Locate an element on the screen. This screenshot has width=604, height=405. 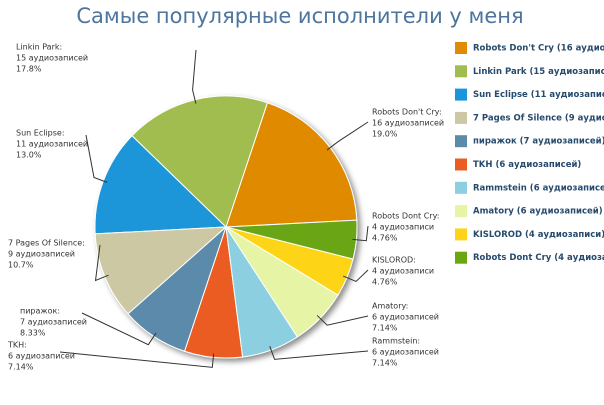
data-label: Amatory: is located at coordinates (390, 306).